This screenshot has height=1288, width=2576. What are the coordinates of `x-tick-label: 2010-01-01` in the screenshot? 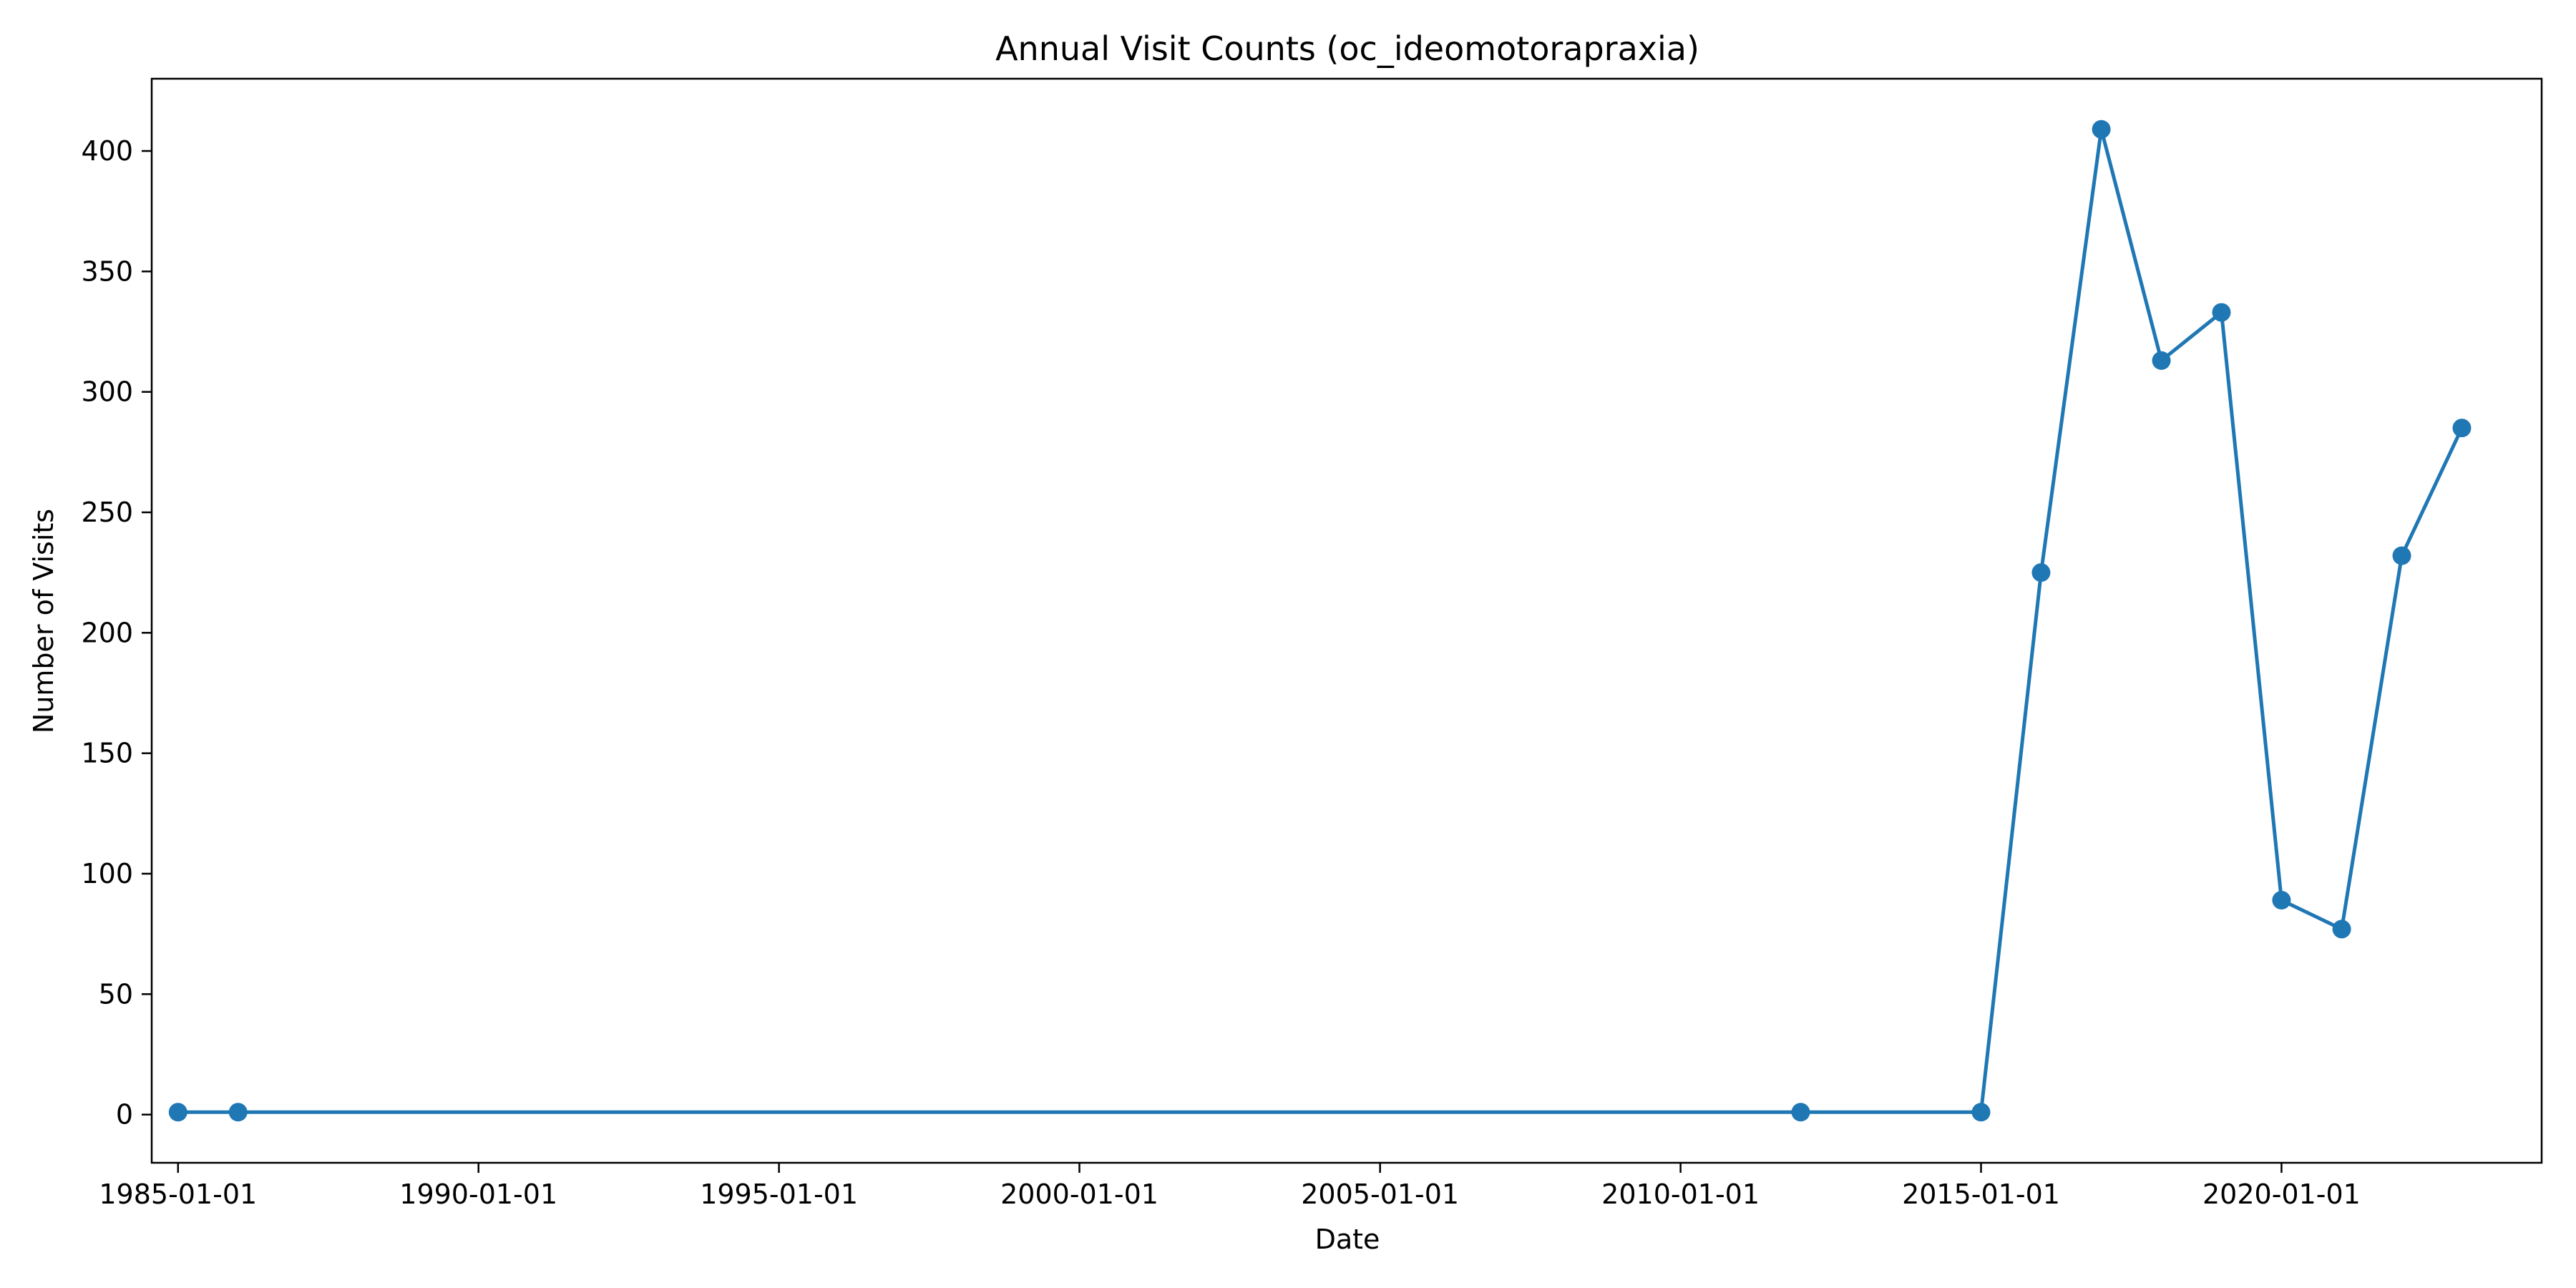 It's located at (1680, 1194).